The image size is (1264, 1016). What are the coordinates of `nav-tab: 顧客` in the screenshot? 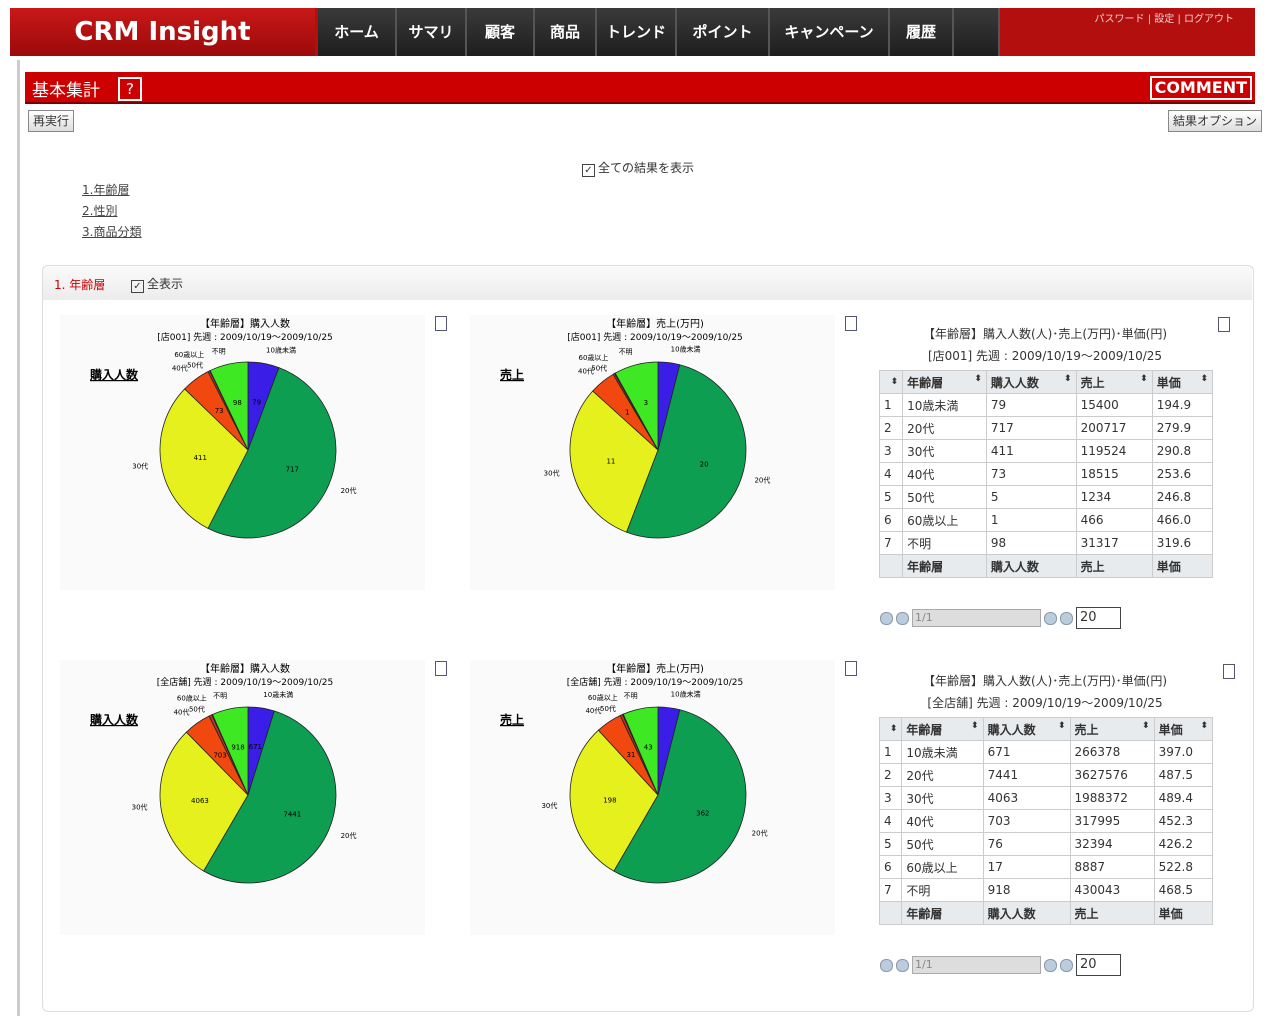 It's located at (501, 32).